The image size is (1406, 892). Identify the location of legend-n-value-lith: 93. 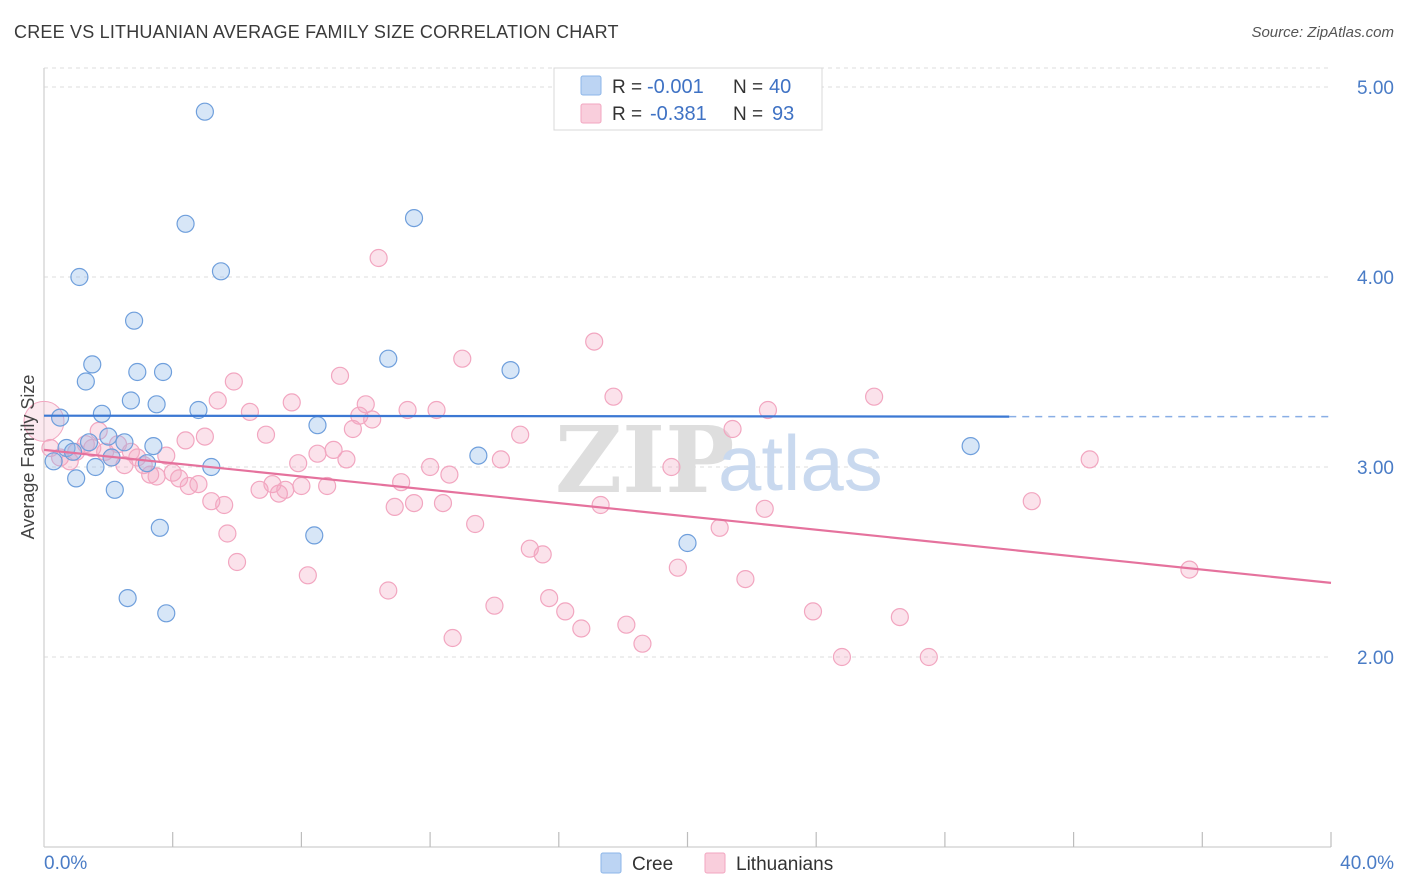
(783, 114).